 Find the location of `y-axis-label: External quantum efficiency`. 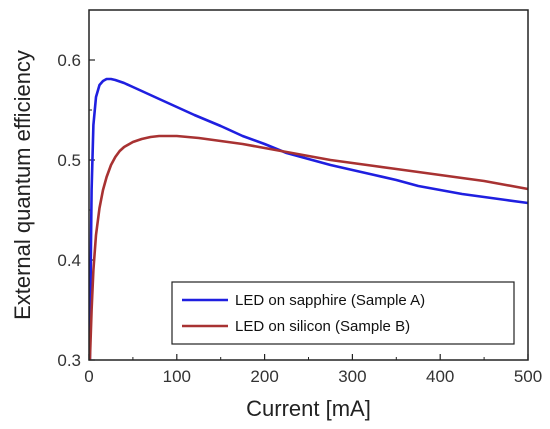

y-axis-label: External quantum efficiency is located at coordinates (22, 185).